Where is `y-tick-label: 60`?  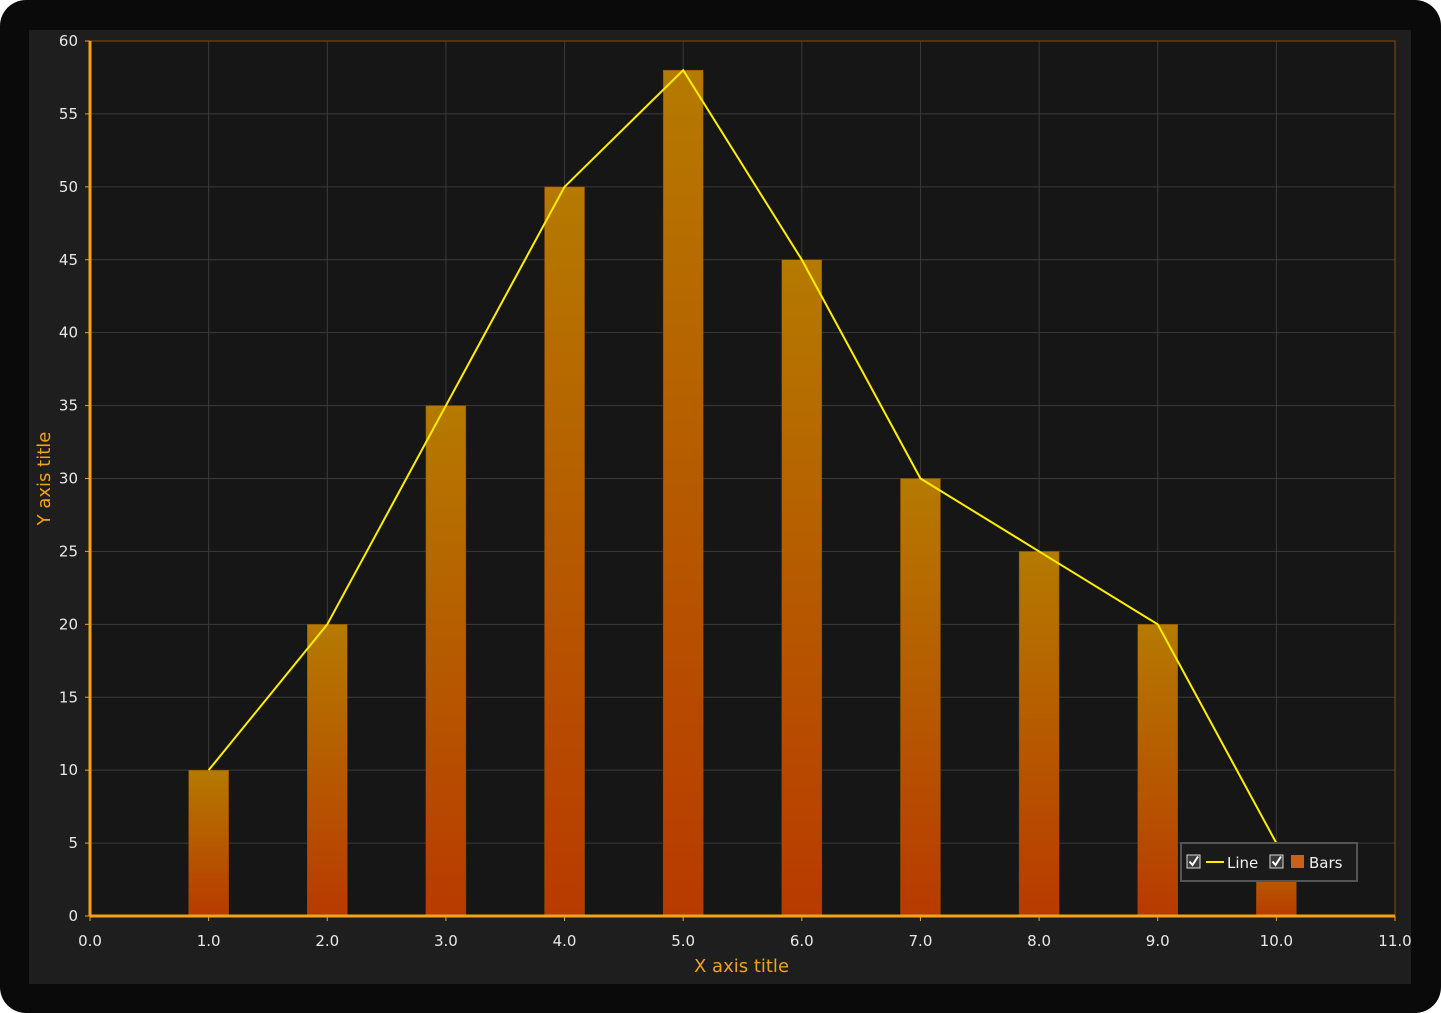 y-tick-label: 60 is located at coordinates (68, 41).